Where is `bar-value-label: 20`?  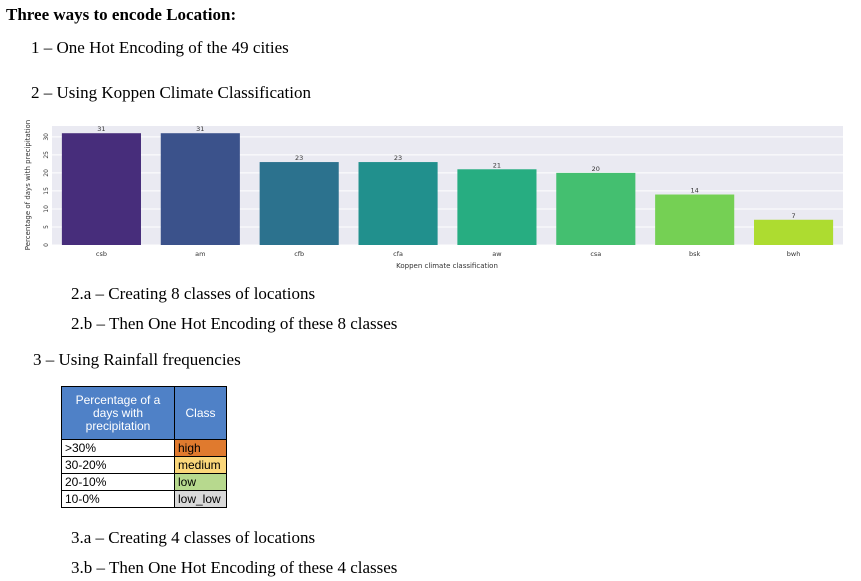 bar-value-label: 20 is located at coordinates (596, 169).